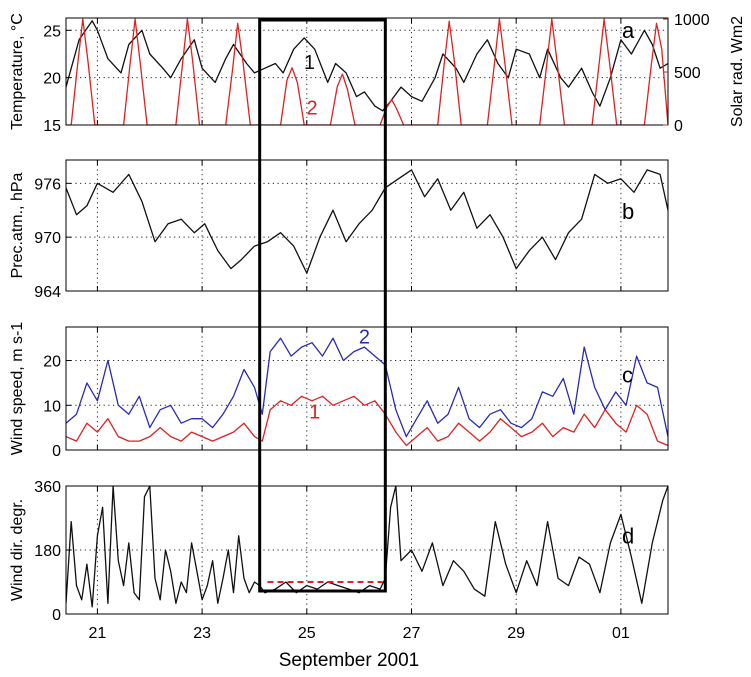  Describe the element at coordinates (52, 31) in the screenshot. I see `panel-a-ytick-label-2: 25` at that location.